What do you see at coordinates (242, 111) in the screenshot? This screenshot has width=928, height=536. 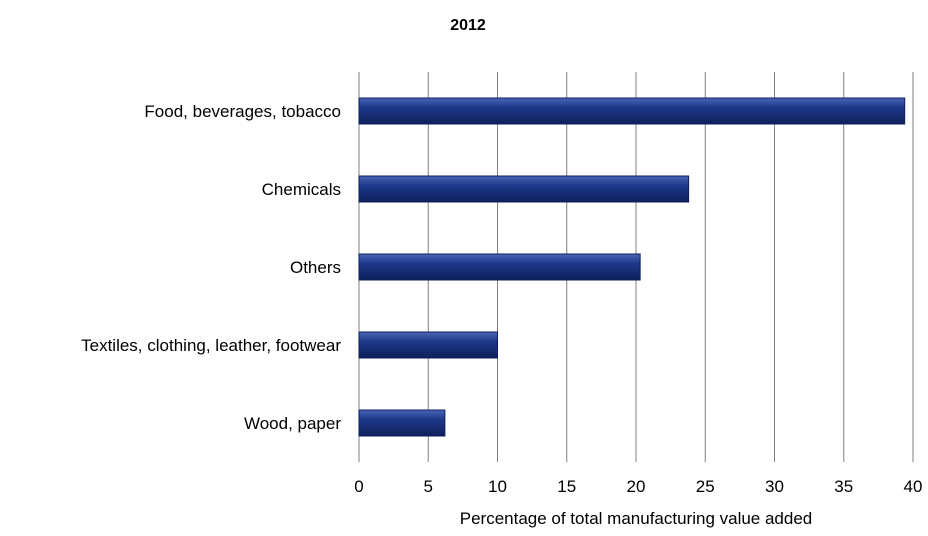 I see `category-label: Food, beverages, tobacco` at bounding box center [242, 111].